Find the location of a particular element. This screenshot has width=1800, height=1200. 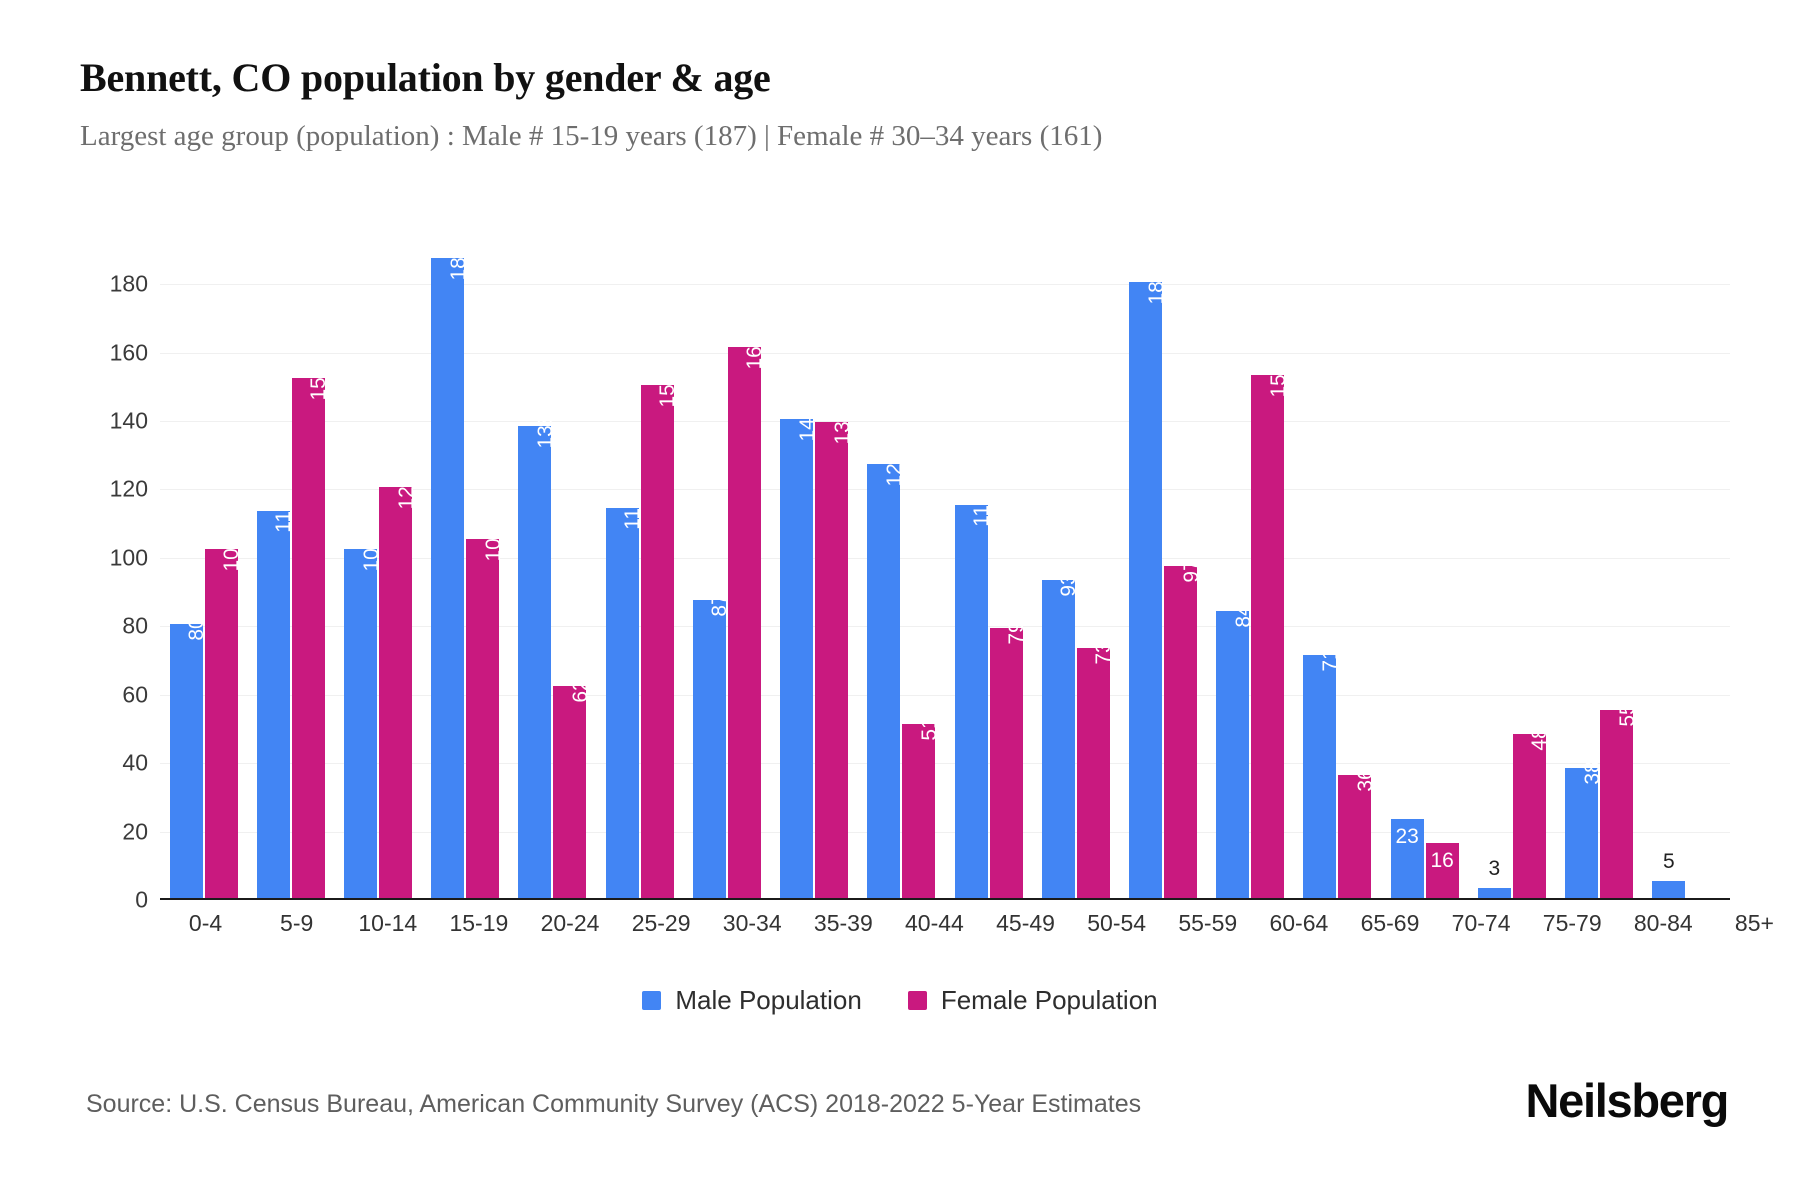

bar-group: 115 79 is located at coordinates (988, 574).